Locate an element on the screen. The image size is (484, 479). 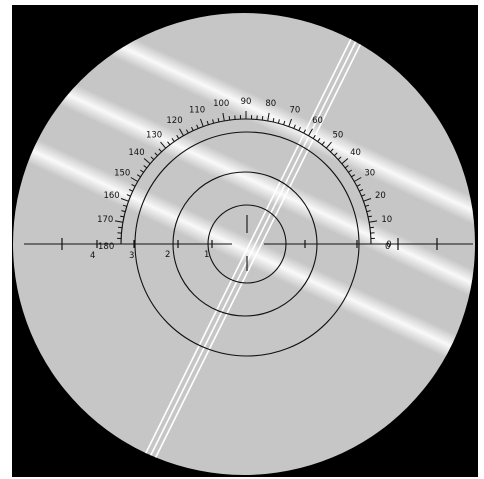
angle-label-140: 140 is located at coordinates (136, 153).